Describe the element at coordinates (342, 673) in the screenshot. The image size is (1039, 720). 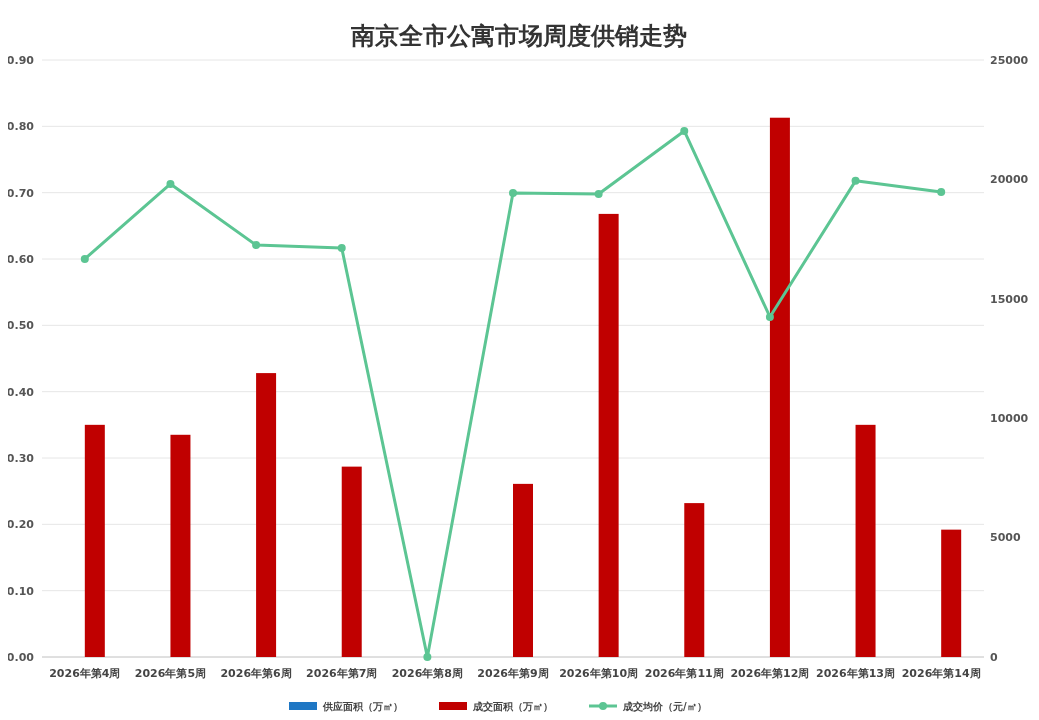
I see `x-tick-label: 2026年第7周` at that location.